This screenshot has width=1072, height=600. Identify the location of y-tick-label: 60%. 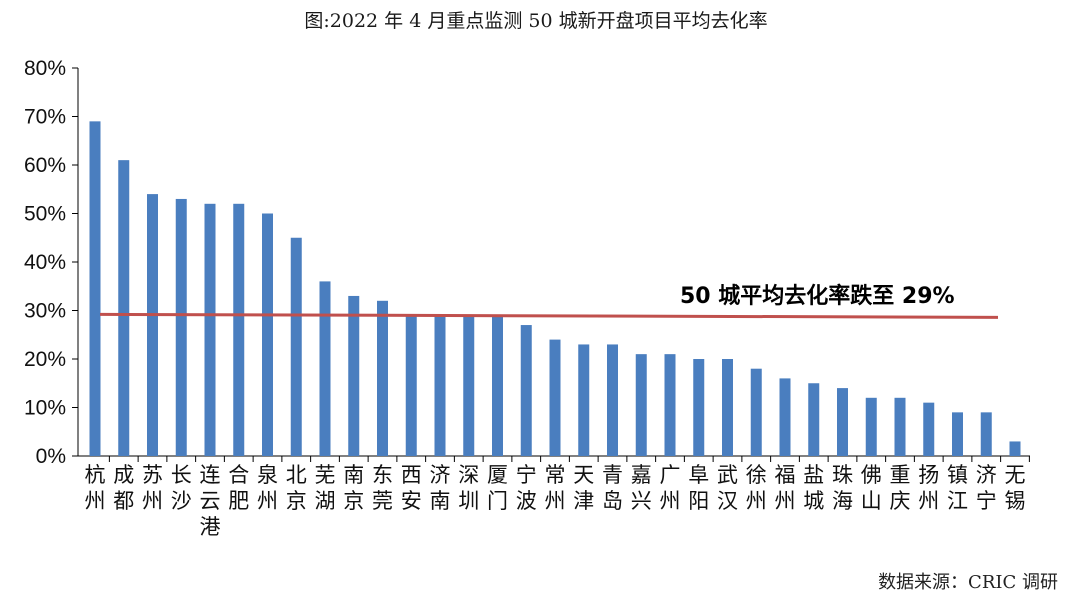
(45, 165).